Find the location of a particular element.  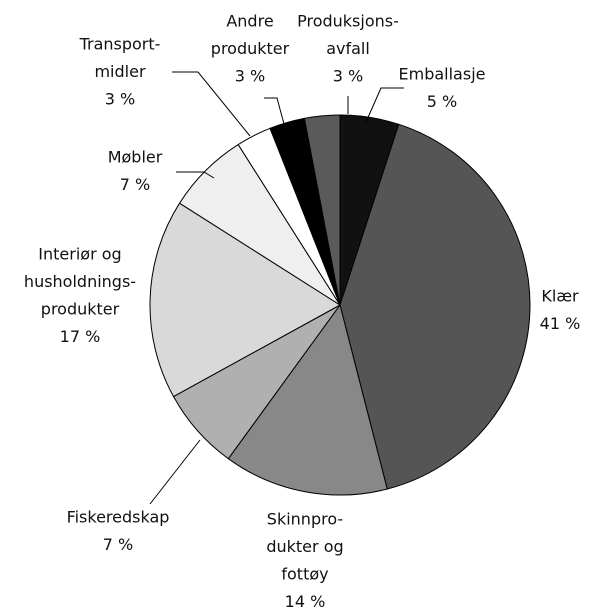

slice-label: Andre is located at coordinates (249, 21).